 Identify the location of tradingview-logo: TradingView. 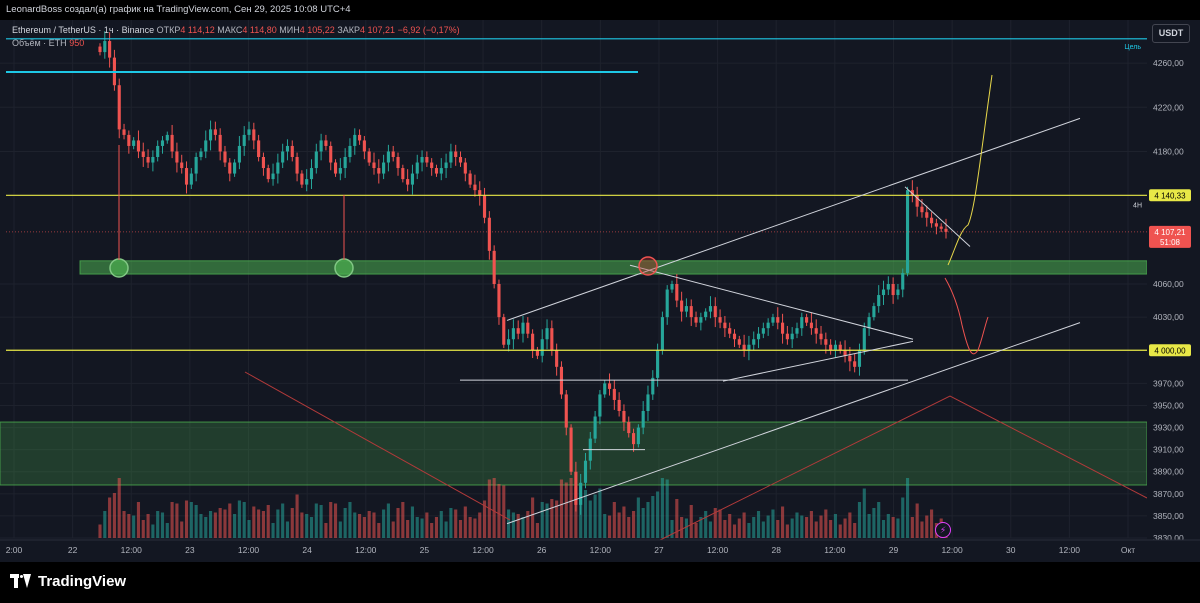
(68, 581).